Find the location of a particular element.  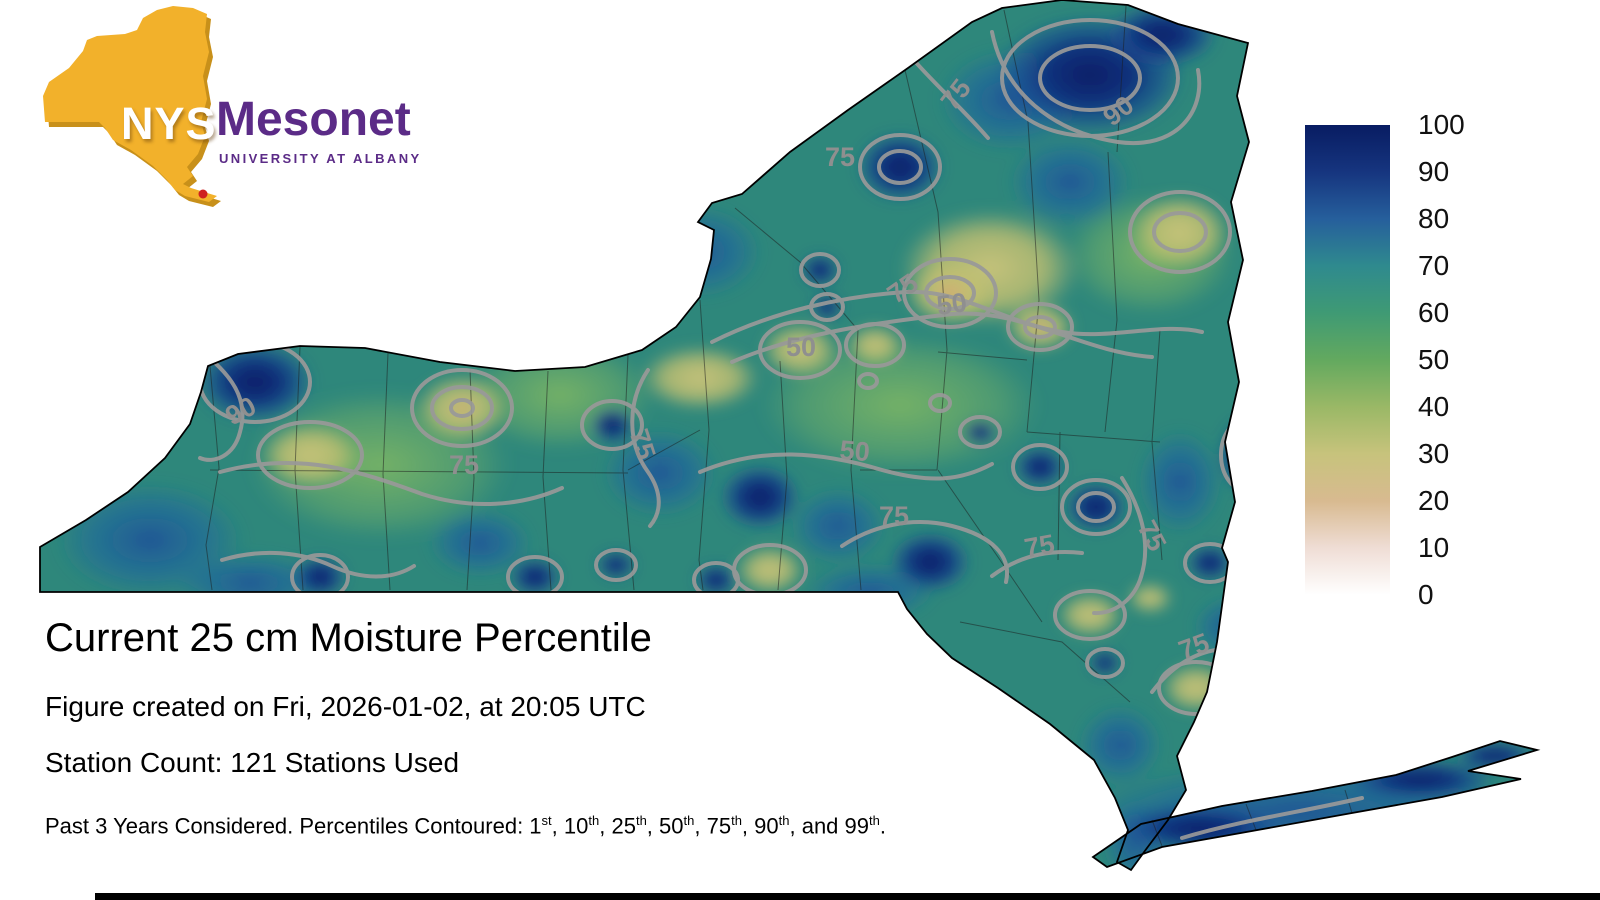

station-count-text: Station Count: 121 Stations Used is located at coordinates (252, 762).